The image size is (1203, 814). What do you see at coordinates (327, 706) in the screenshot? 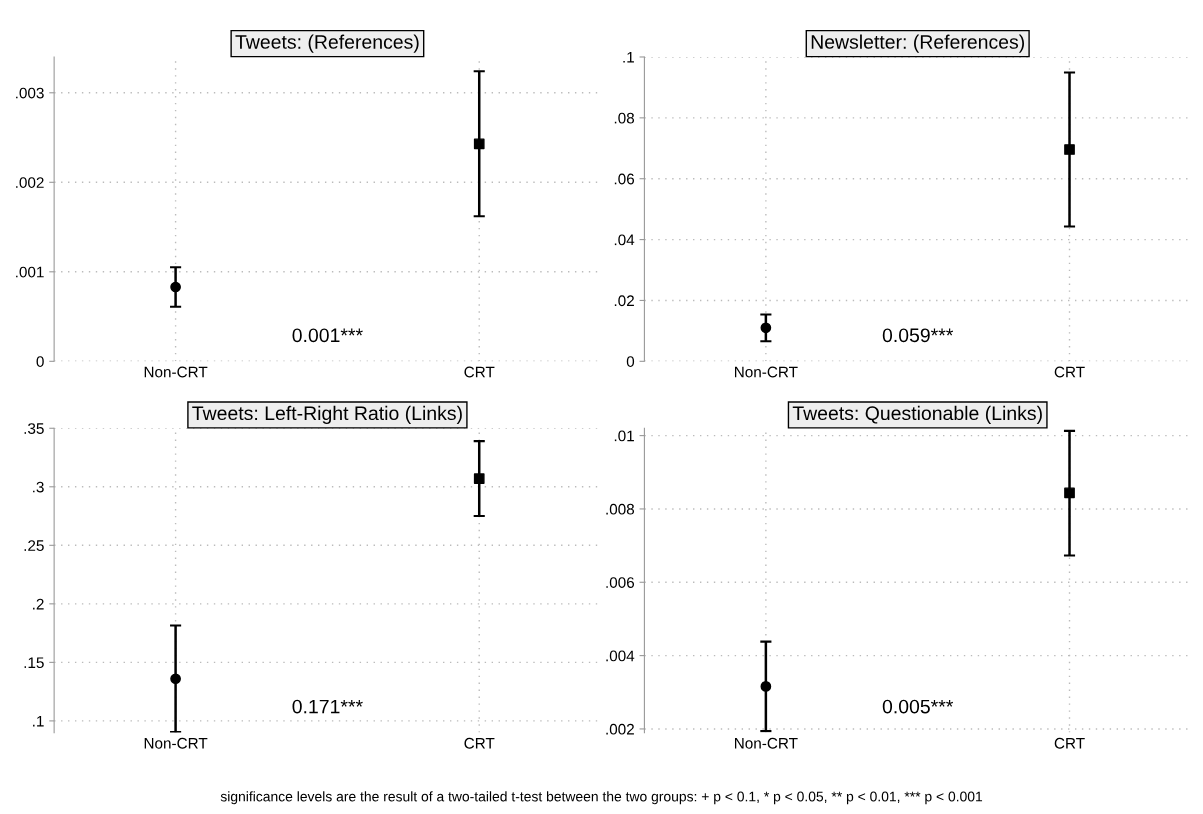
I see `annotation: 0.171***` at bounding box center [327, 706].